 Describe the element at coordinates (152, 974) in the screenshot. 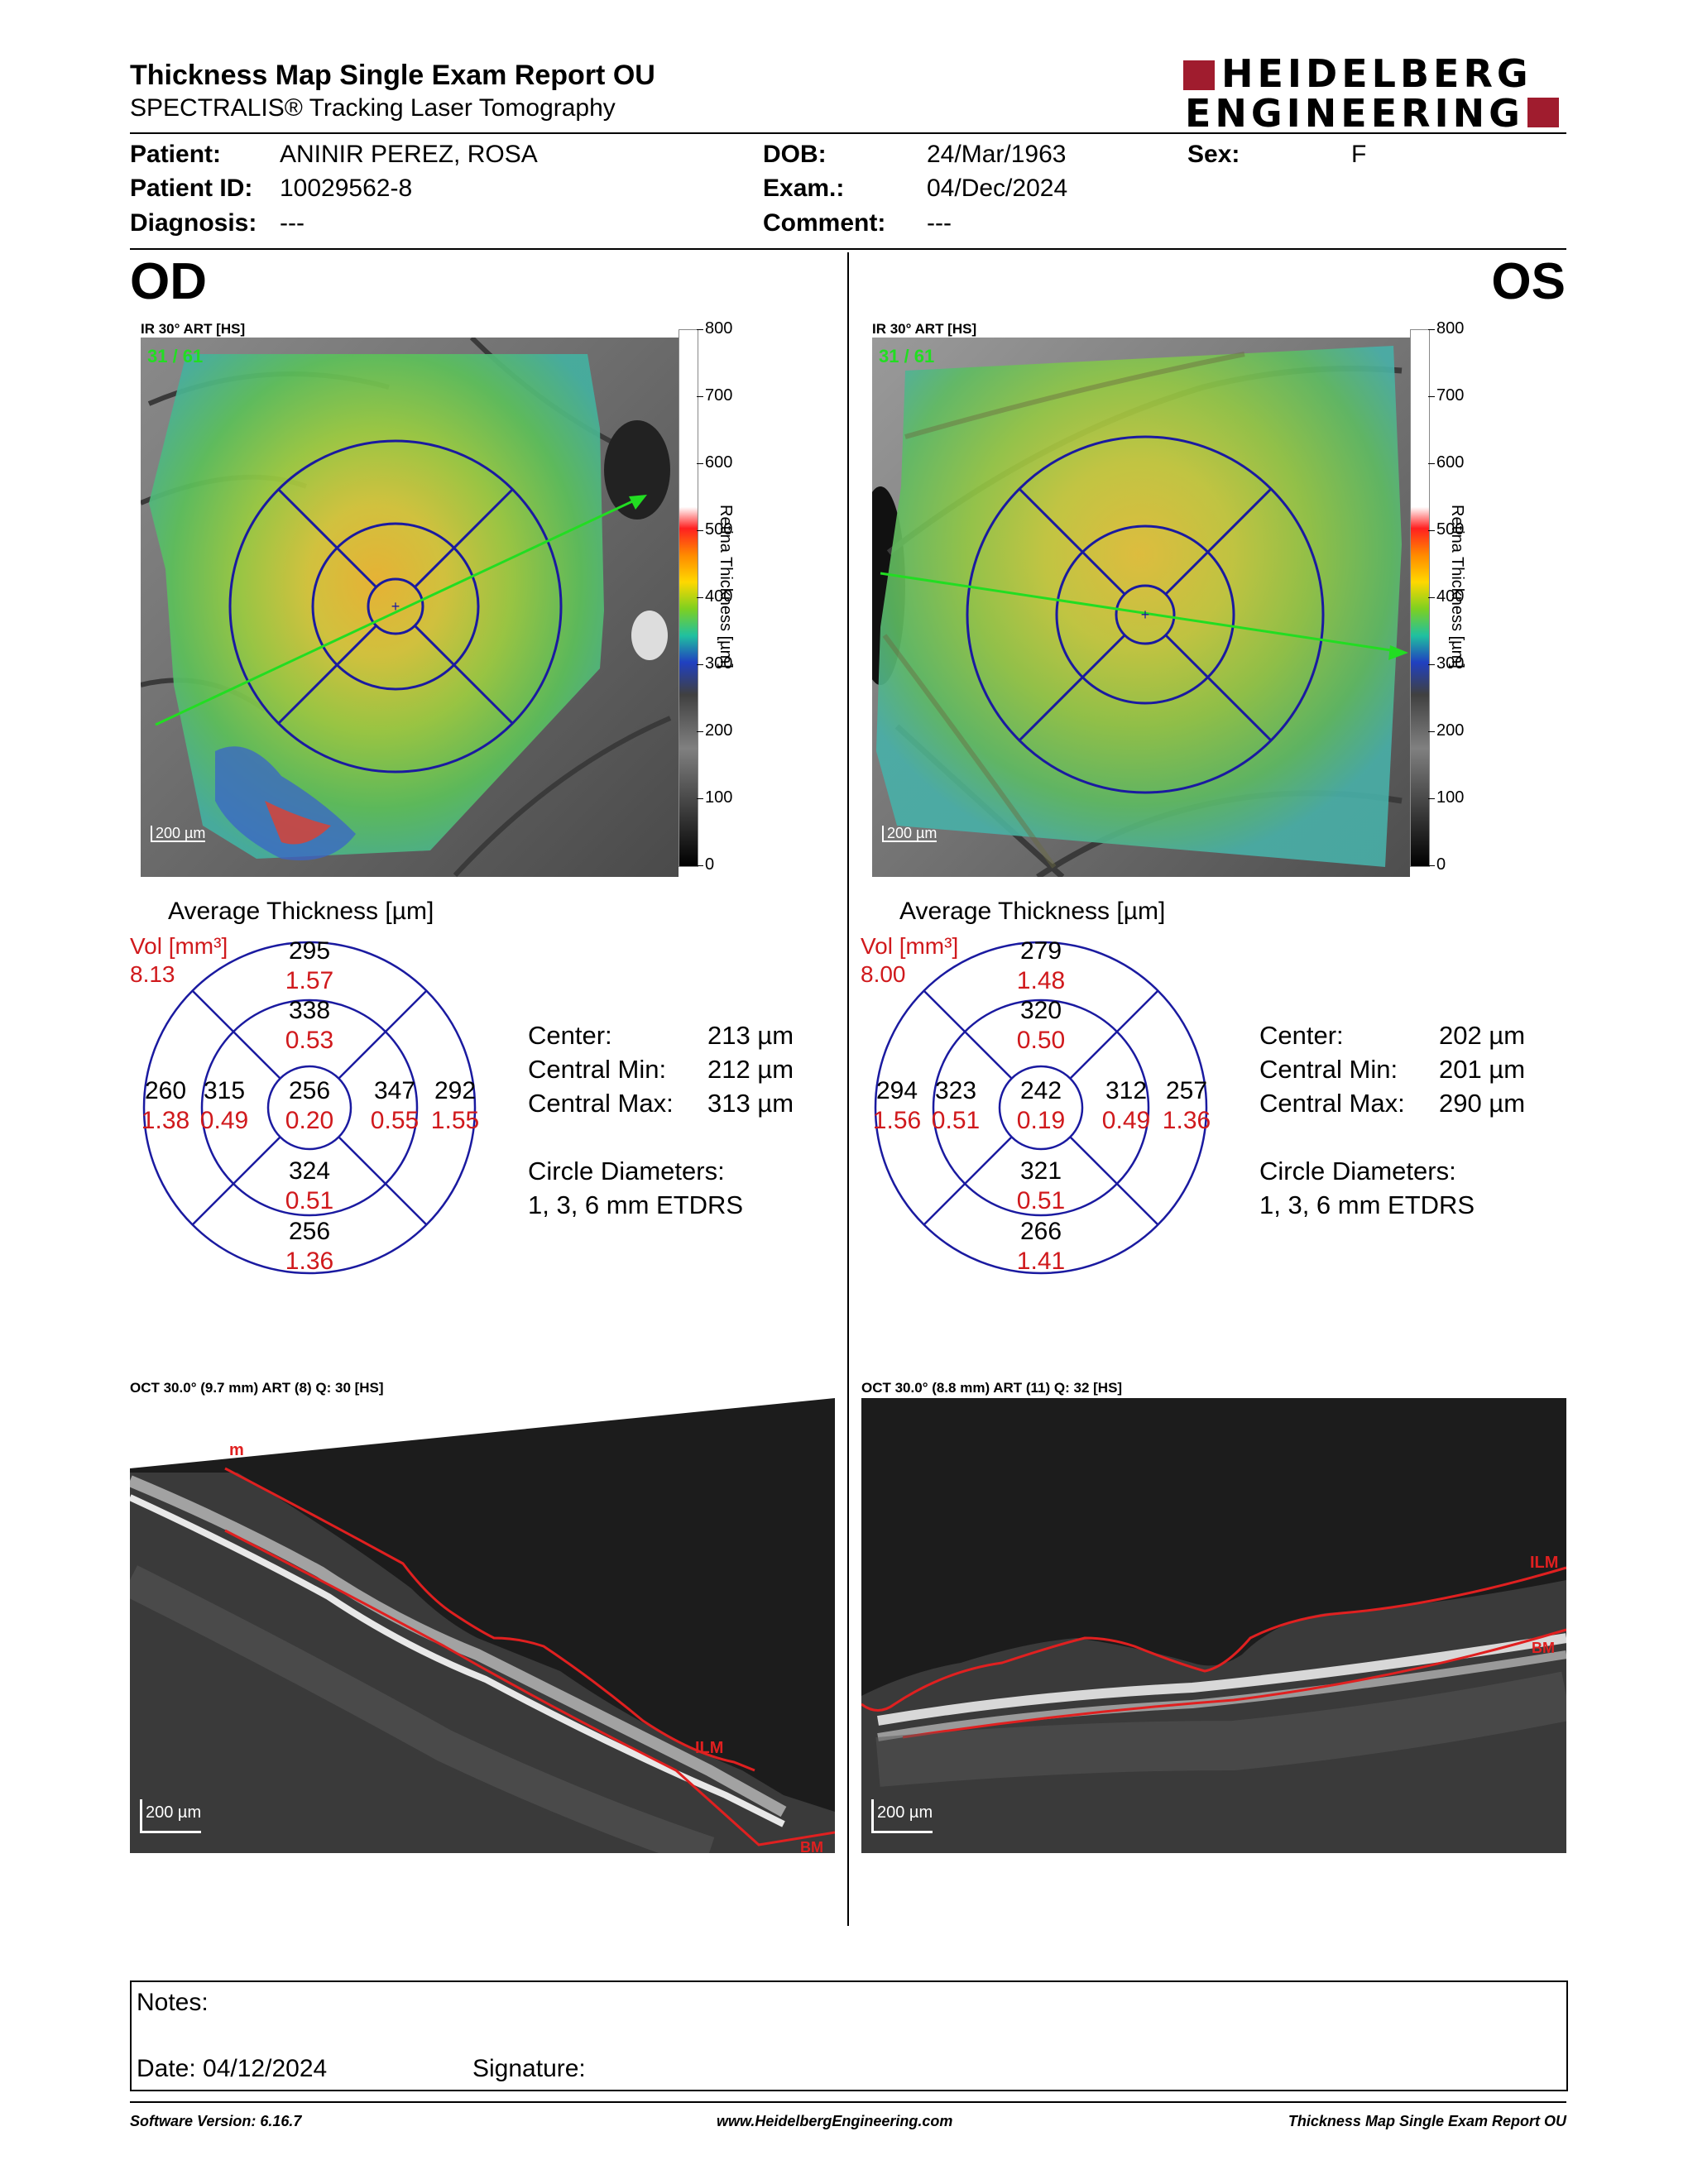

I see `od-vol-value: 8.13` at that location.